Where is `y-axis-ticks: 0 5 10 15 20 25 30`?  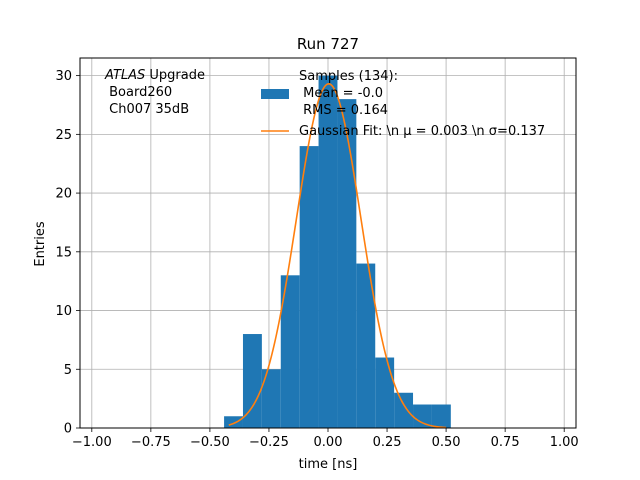 y-axis-ticks: 0 5 10 15 20 25 30 is located at coordinates (67, 253).